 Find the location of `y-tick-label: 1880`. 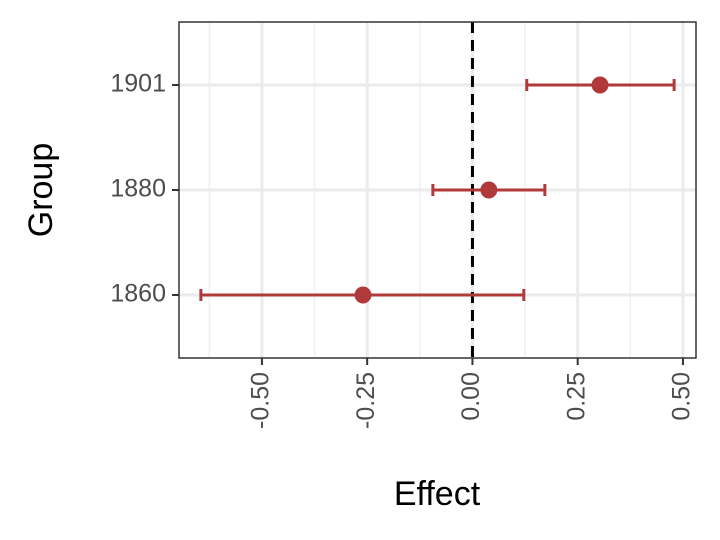

y-tick-label: 1880 is located at coordinates (138, 189).